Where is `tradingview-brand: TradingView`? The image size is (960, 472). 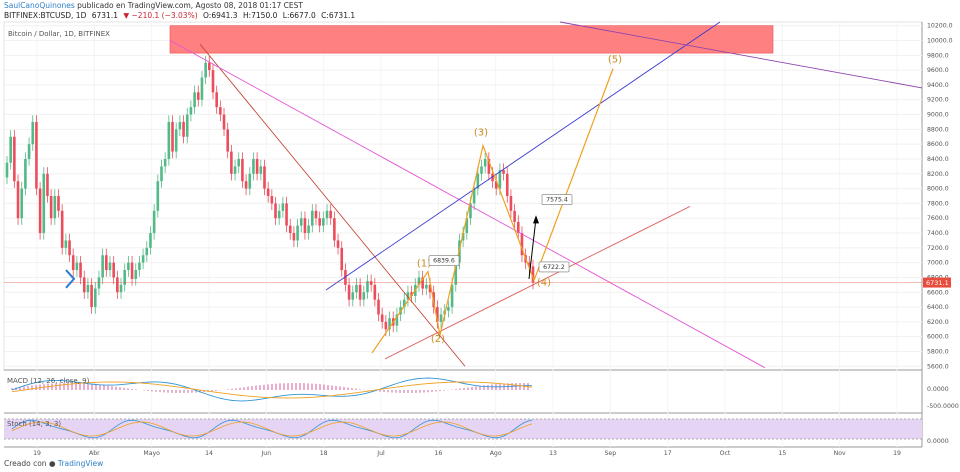 tradingview-brand: TradingView is located at coordinates (80, 463).